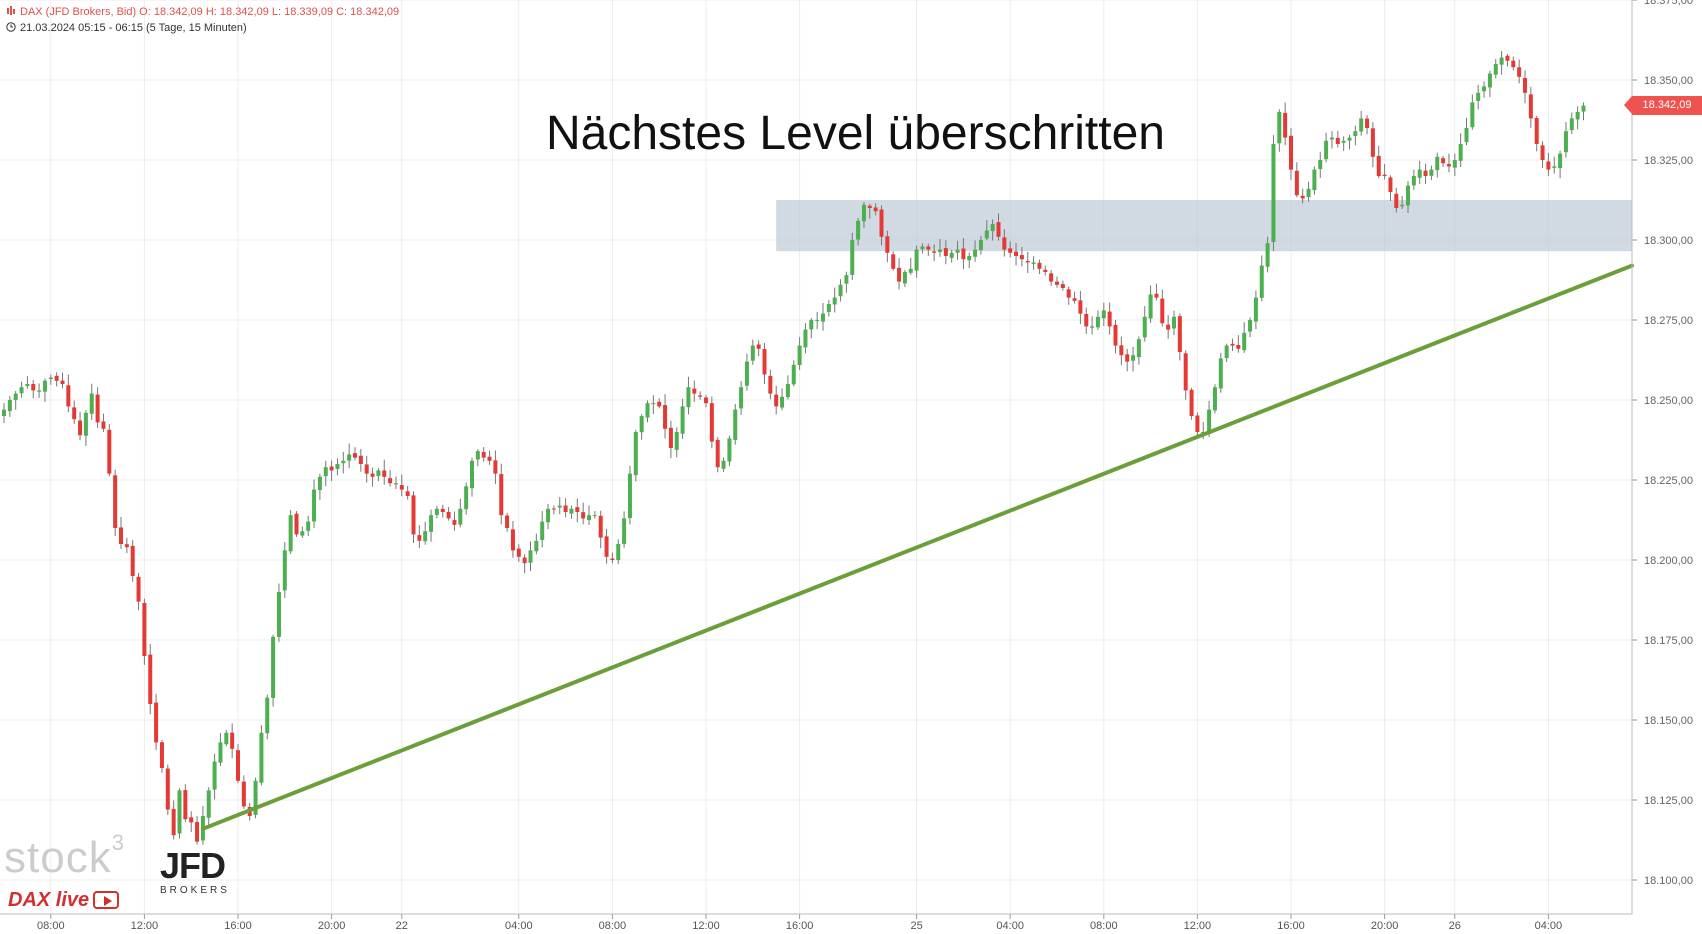  Describe the element at coordinates (1668, 801) in the screenshot. I see `y-tick-label: 18.125,00` at that location.